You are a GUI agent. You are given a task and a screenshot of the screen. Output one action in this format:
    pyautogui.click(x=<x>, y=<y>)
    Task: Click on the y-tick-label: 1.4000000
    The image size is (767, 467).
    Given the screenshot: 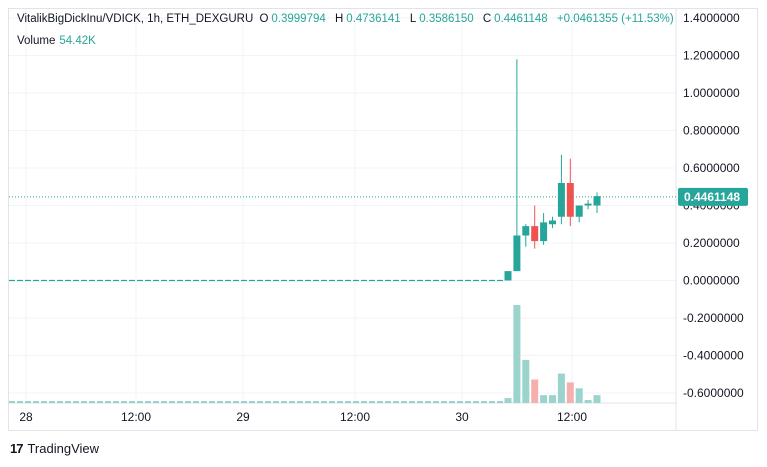 What is the action you would take?
    pyautogui.click(x=711, y=18)
    